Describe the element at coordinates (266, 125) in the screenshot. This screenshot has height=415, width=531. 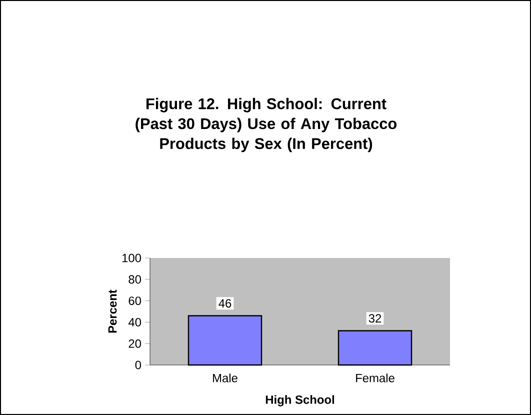
I see `chart-title: Figure 12. High School: Current (Past 30 Days) Use of Any Tobacco Products by Sex (In Percent)` at that location.